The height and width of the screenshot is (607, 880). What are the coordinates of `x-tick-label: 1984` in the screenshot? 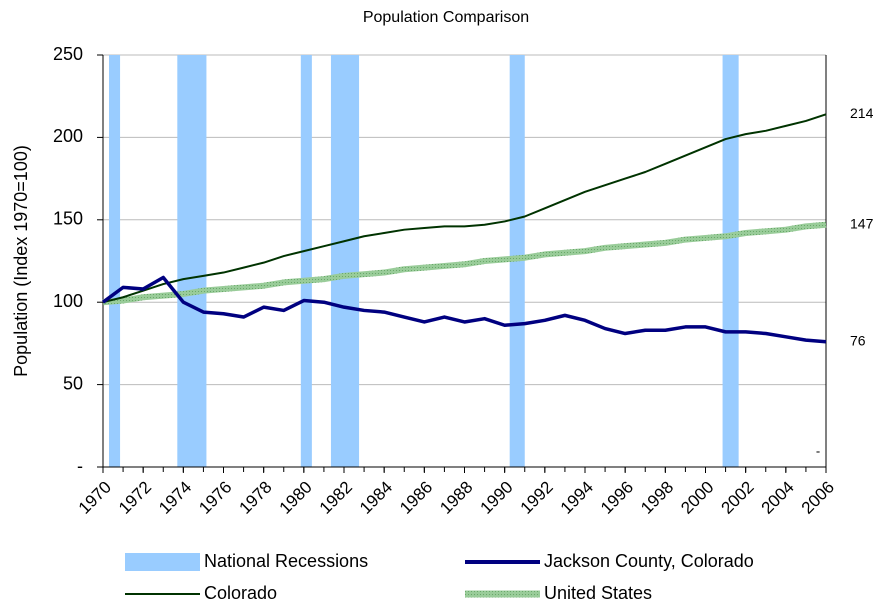 It's located at (376, 498).